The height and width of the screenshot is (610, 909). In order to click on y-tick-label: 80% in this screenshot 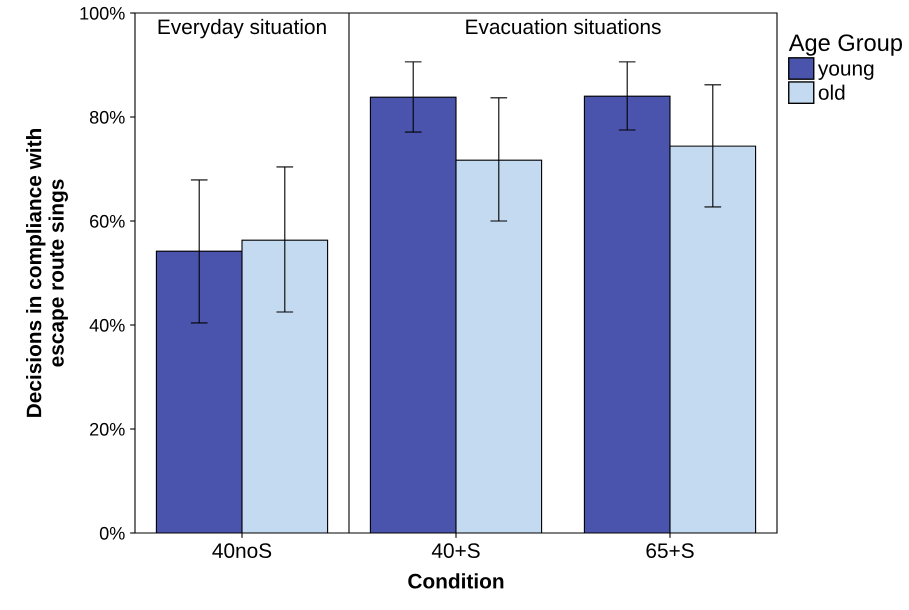, I will do `click(107, 117)`.